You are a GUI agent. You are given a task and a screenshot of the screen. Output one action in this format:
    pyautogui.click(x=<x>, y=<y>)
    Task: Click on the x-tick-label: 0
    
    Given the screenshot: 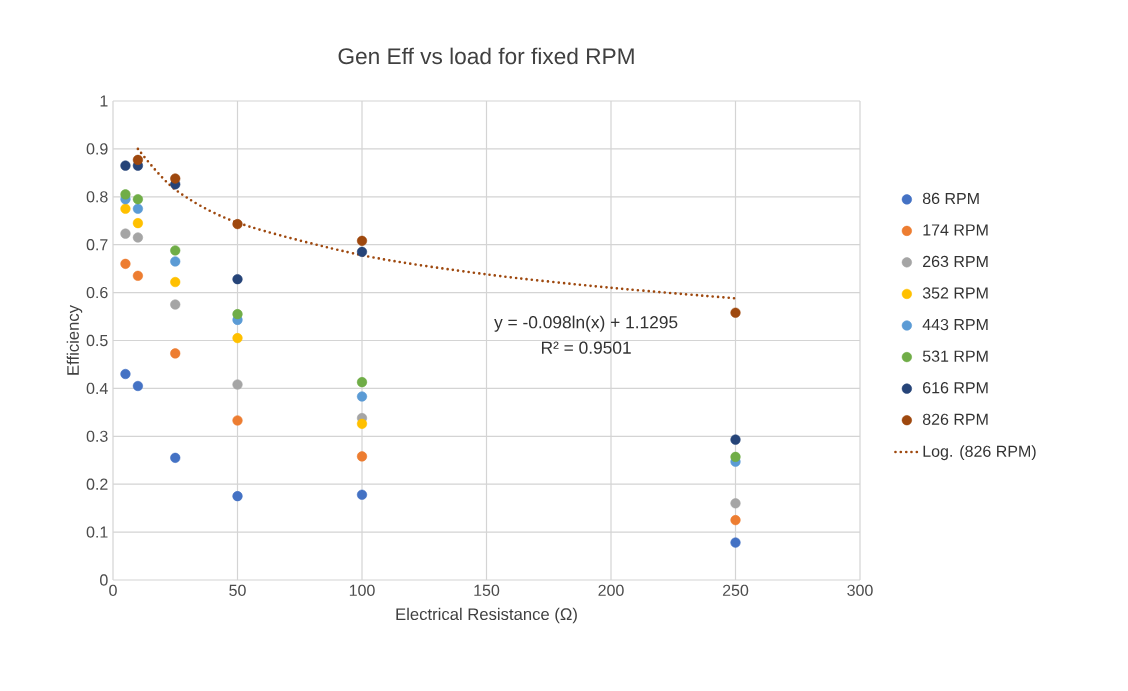 What is the action you would take?
    pyautogui.click(x=113, y=590)
    